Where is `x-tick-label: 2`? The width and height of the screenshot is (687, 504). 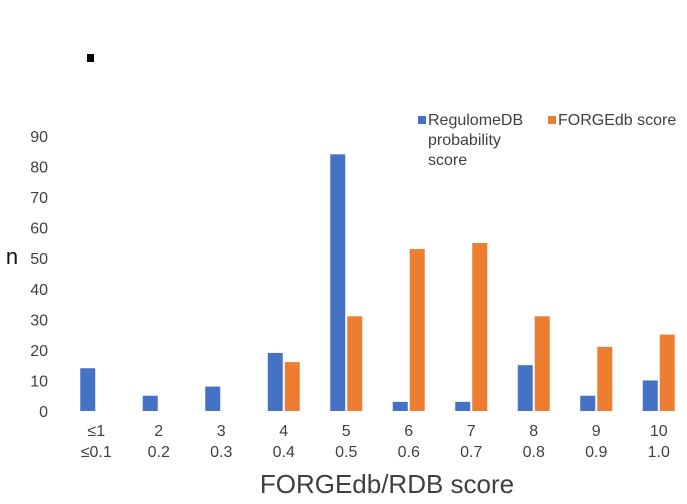 x-tick-label: 2 is located at coordinates (158, 431).